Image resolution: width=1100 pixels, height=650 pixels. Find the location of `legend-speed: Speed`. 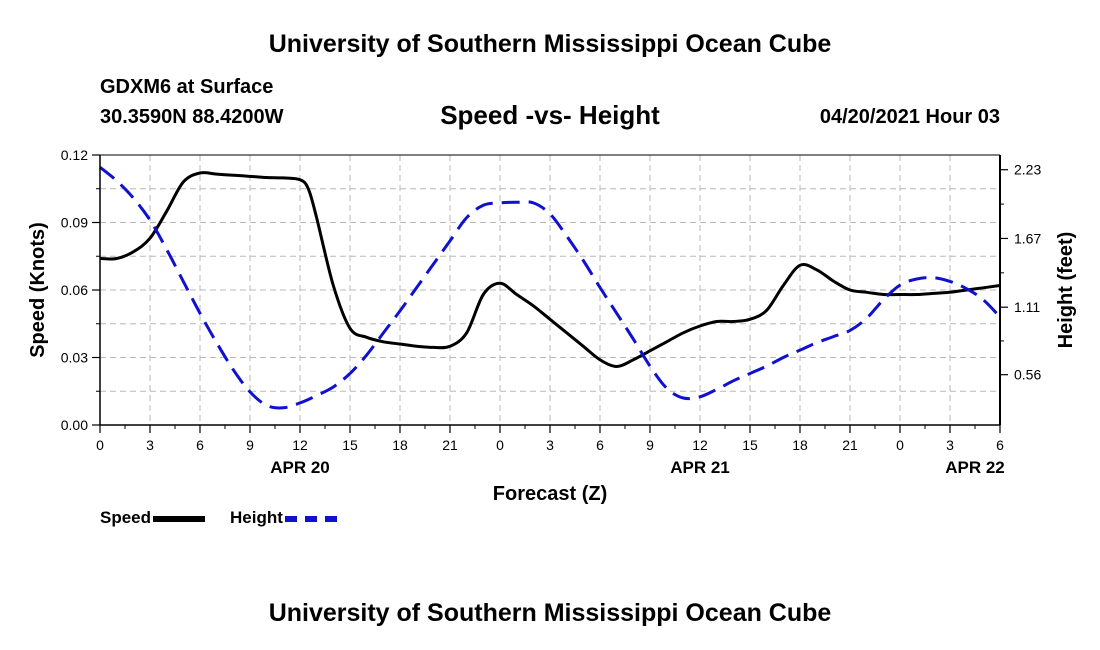

legend-speed: Speed is located at coordinates (153, 518).